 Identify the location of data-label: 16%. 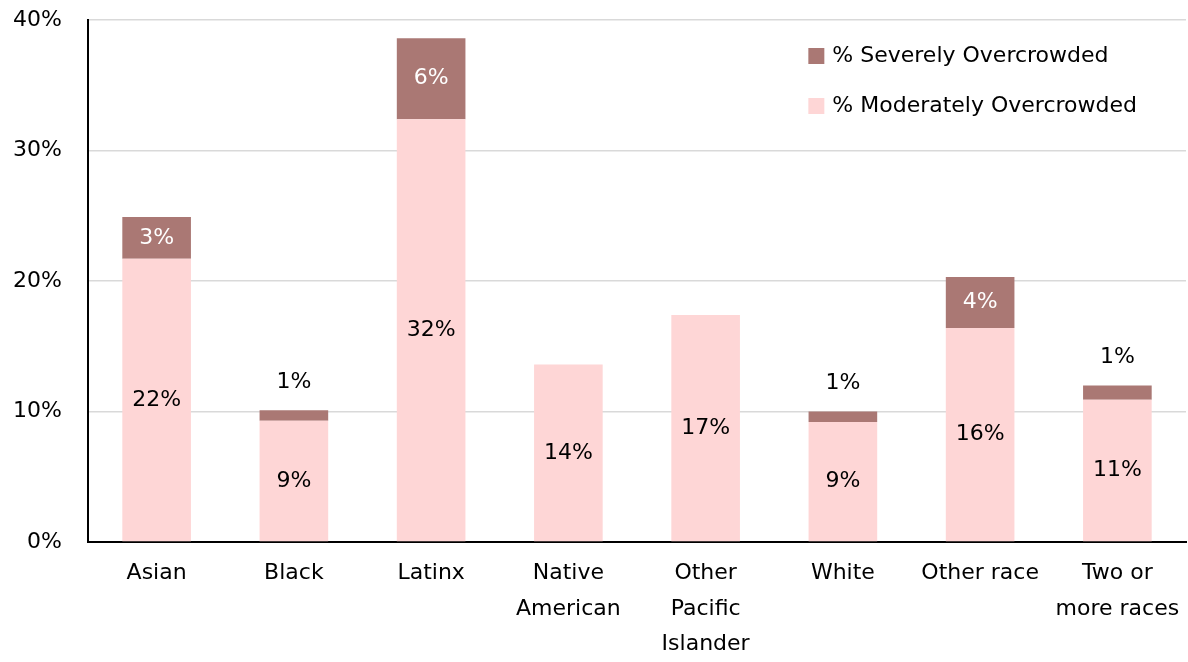
(980, 433).